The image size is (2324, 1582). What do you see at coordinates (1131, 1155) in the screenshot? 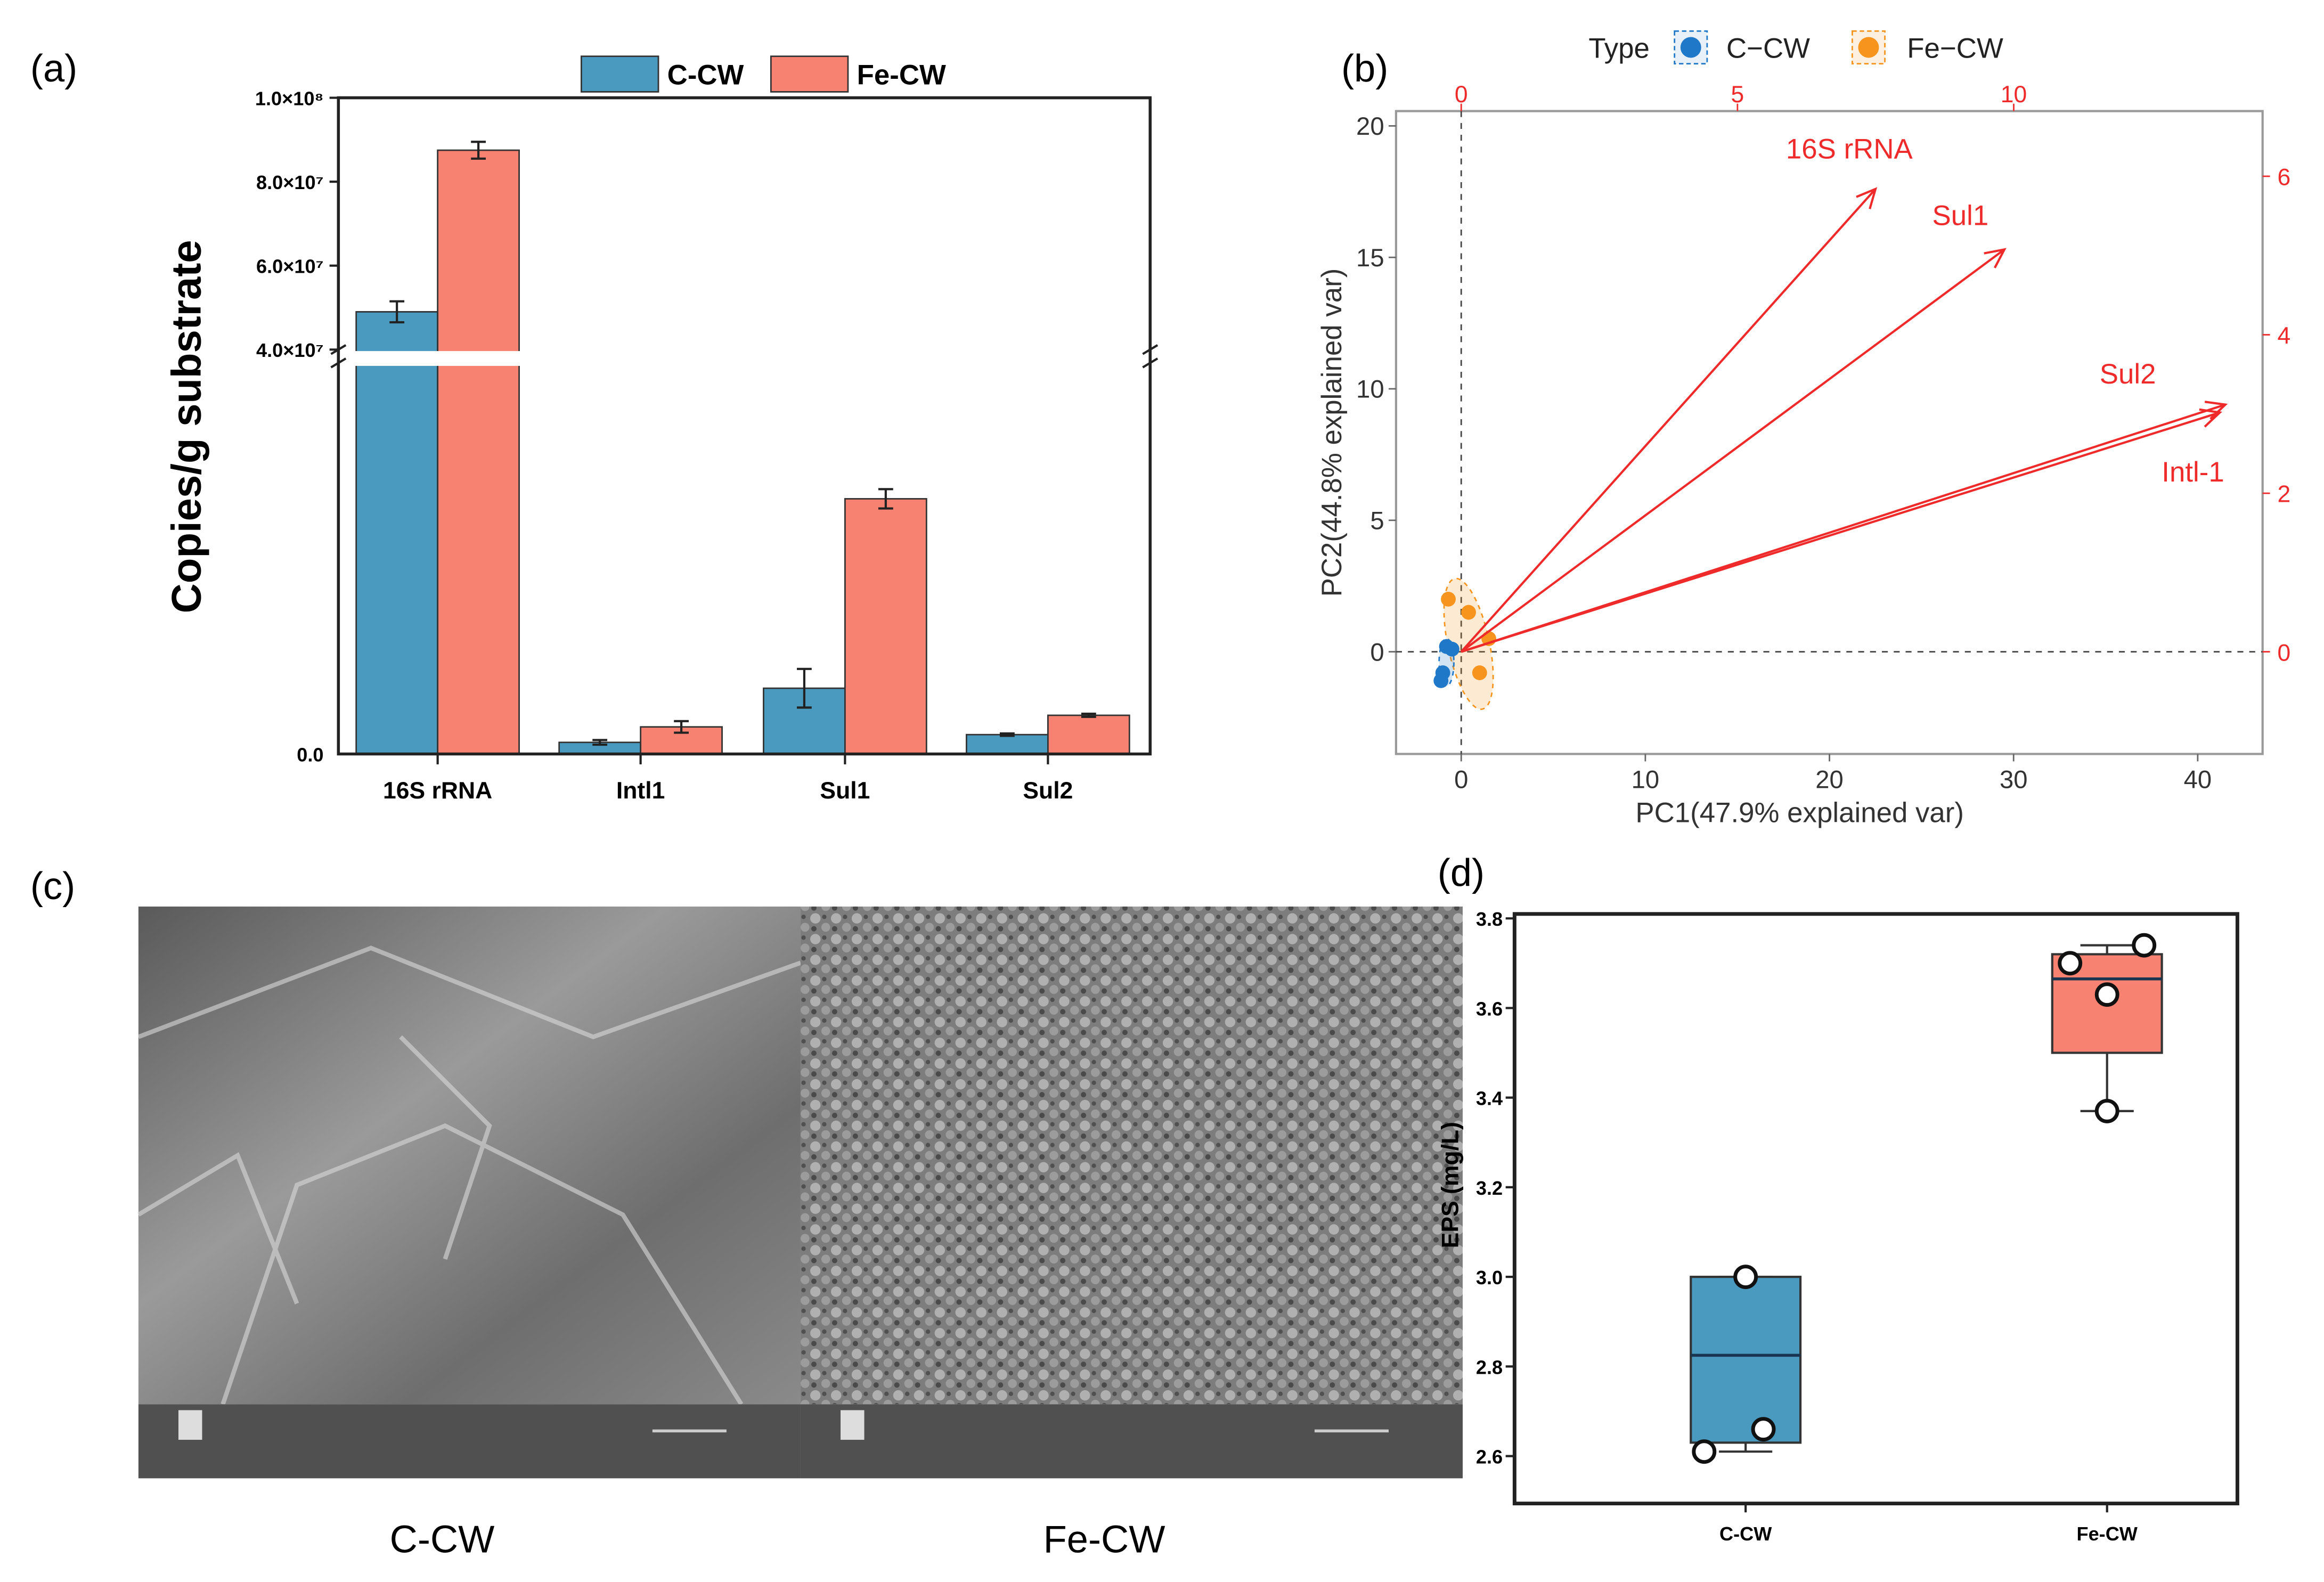
I see `sem-image-fe-cw` at bounding box center [1131, 1155].